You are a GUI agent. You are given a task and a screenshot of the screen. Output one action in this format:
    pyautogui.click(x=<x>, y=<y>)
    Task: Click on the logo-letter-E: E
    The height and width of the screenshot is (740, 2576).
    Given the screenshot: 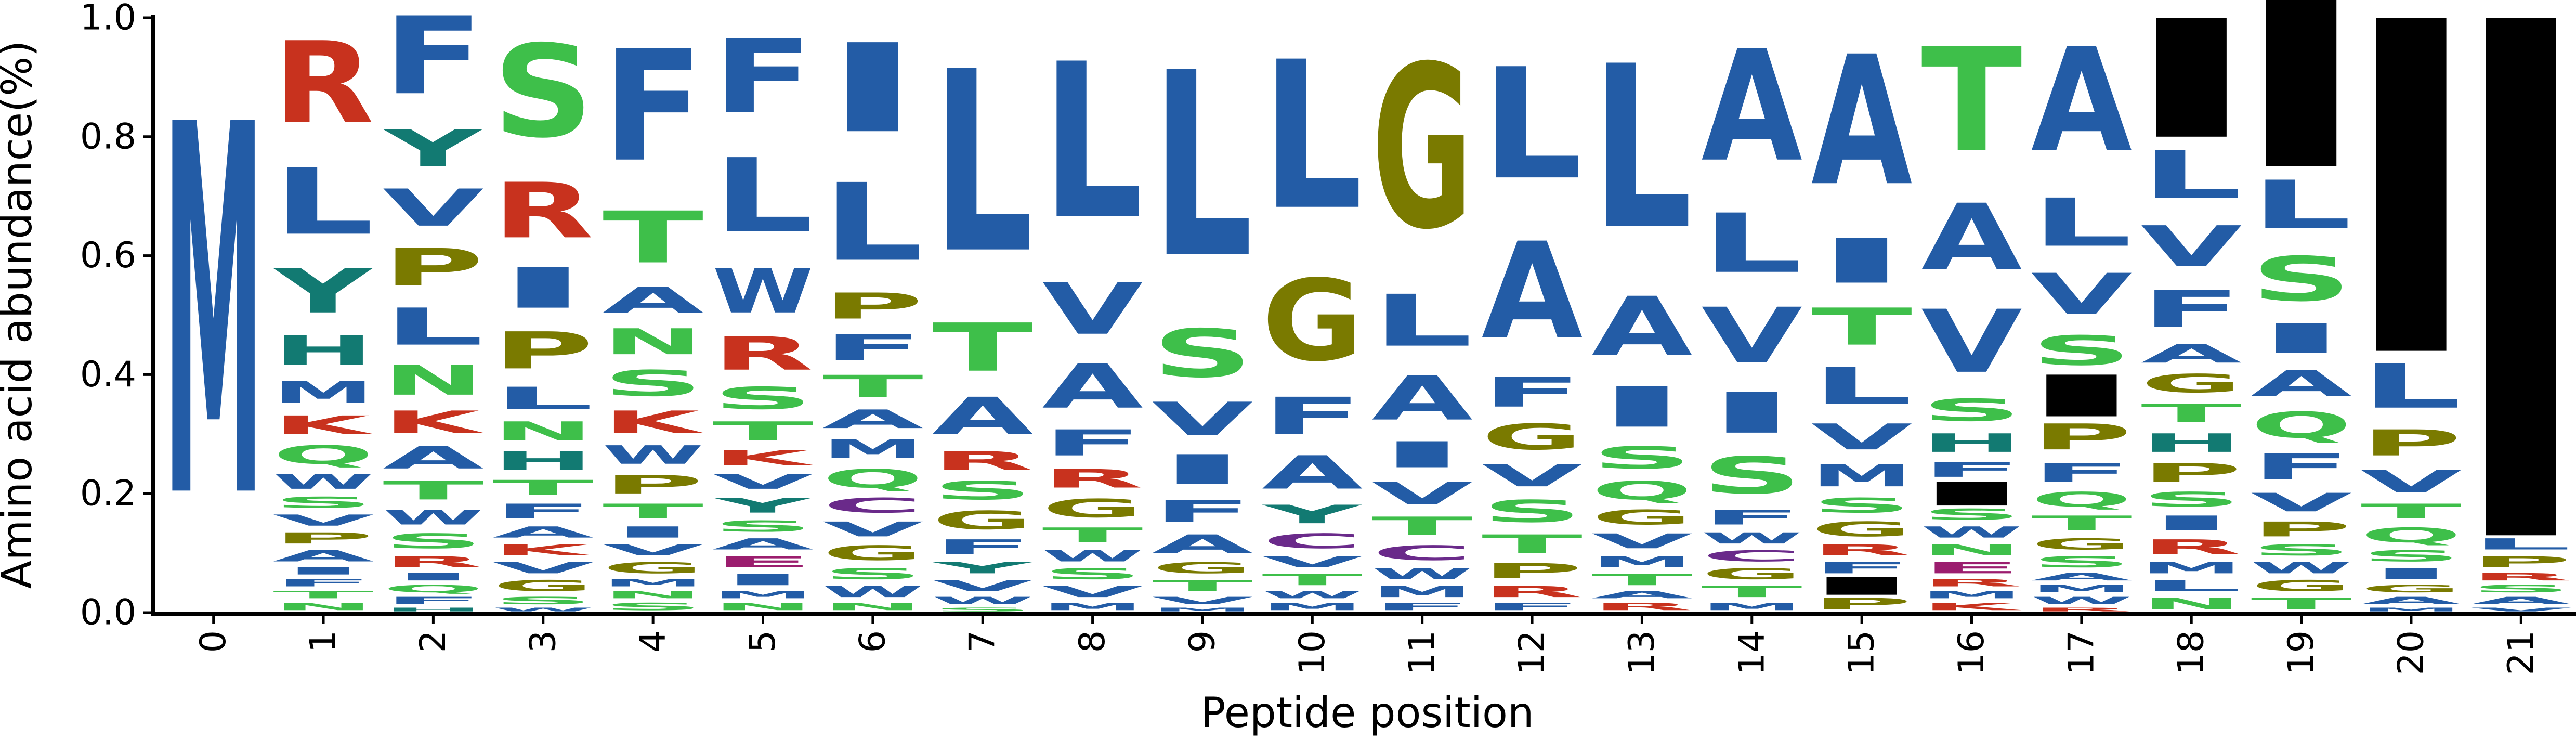 What is the action you would take?
    pyautogui.click(x=762, y=562)
    